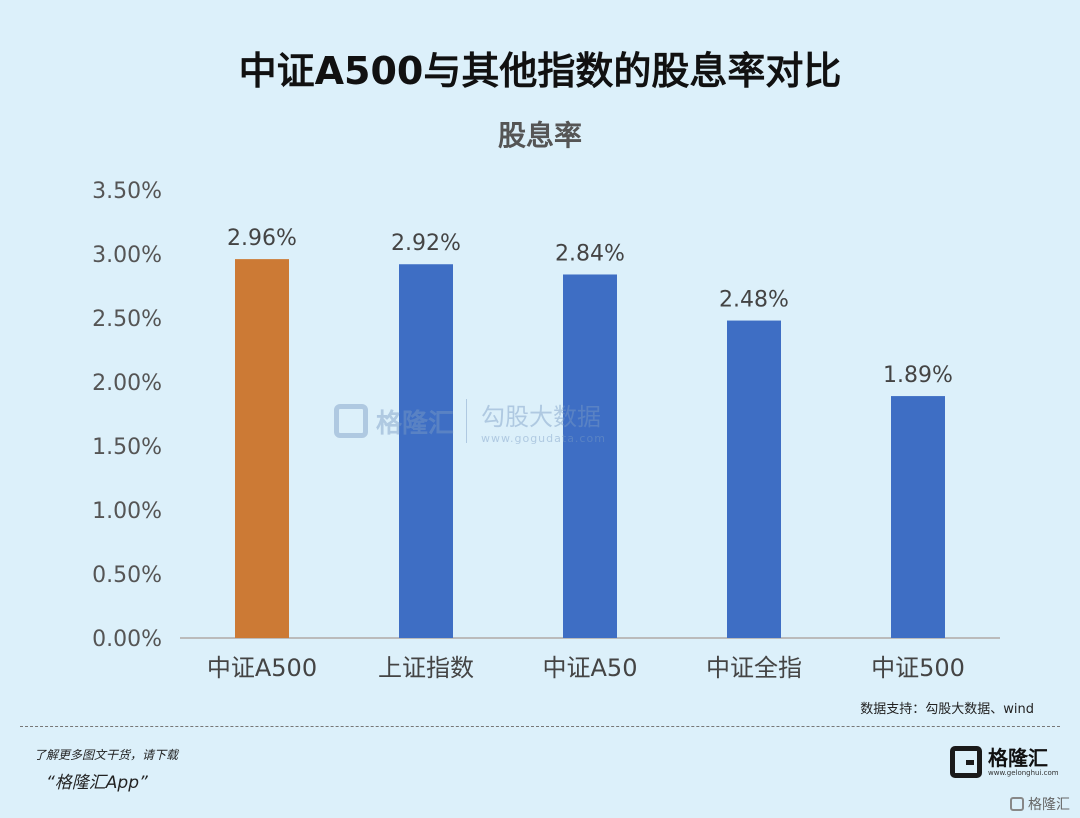 Image resolution: width=1080 pixels, height=818 pixels. Describe the element at coordinates (351, 421) in the screenshot. I see `watermark-logo-icon` at that location.